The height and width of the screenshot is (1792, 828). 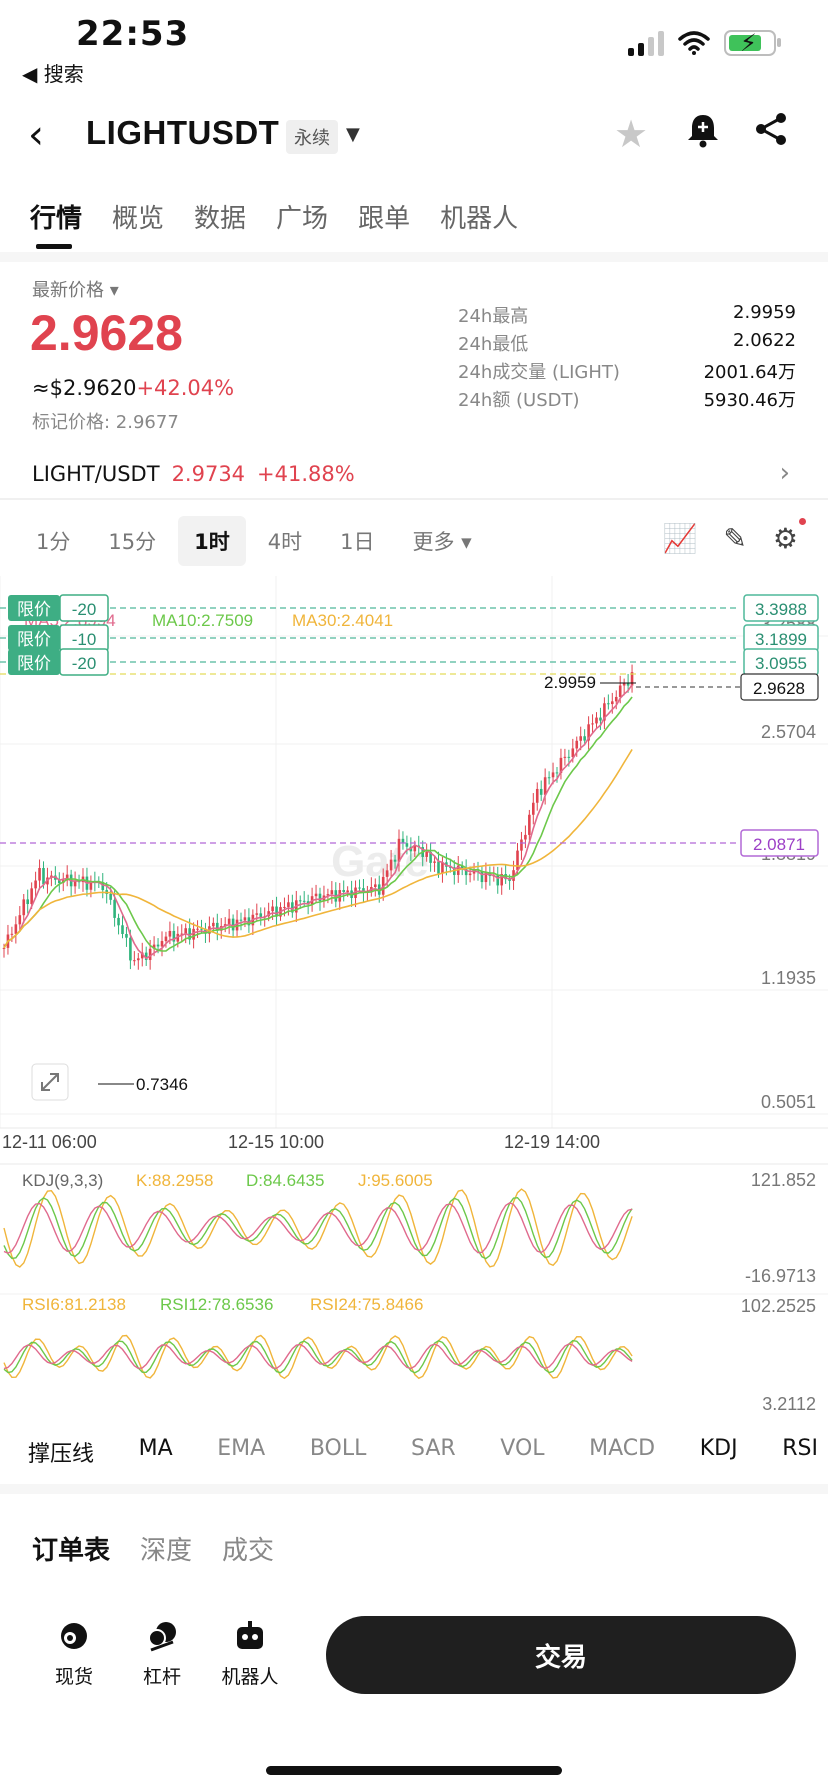 What do you see at coordinates (105, 422) in the screenshot?
I see `mark-price: 标记价格: 2.9677` at bounding box center [105, 422].